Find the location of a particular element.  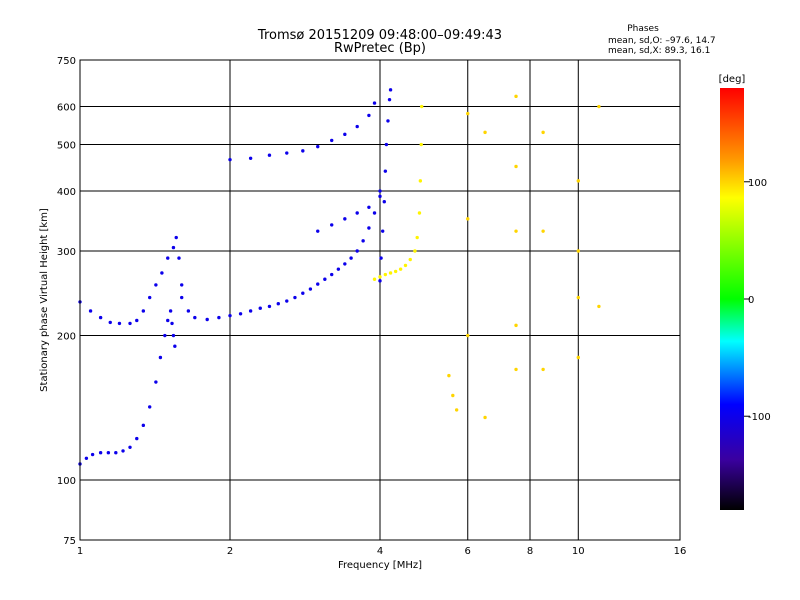

x-axis-label: Frequency [MHz] is located at coordinates (380, 565).